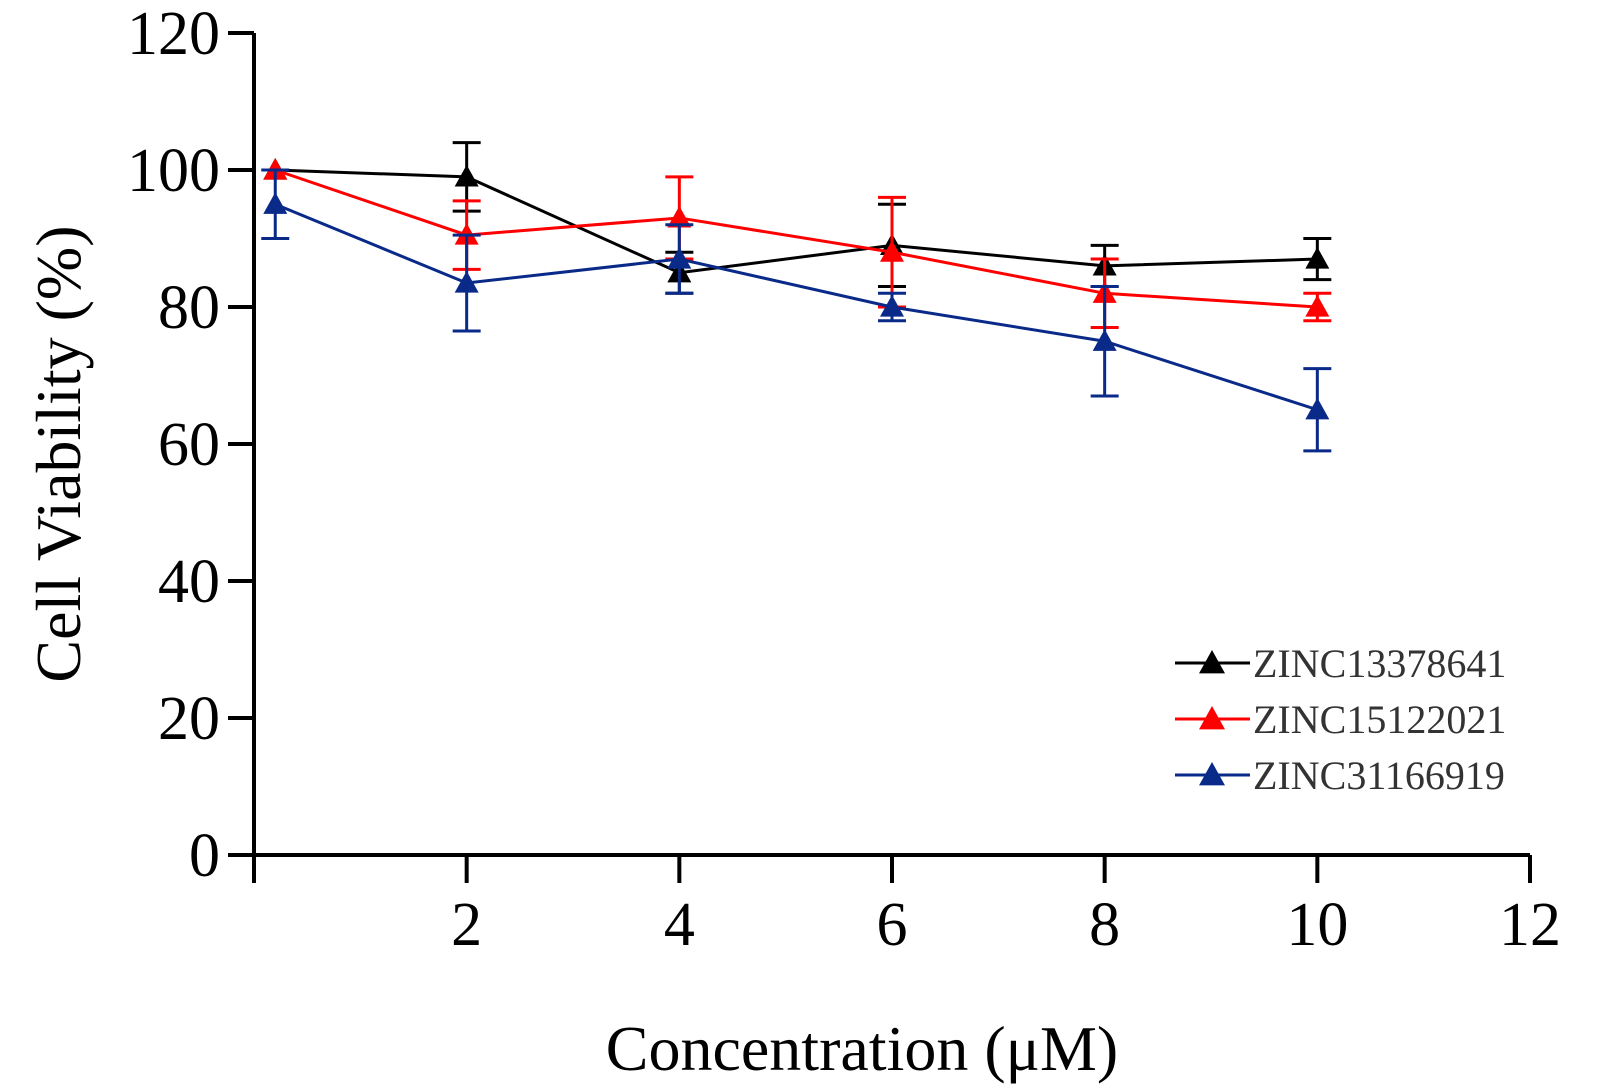 This screenshot has height=1086, width=1611. I want to click on x-ticks: 2 4 6 8 10 12, so click(906, 907).